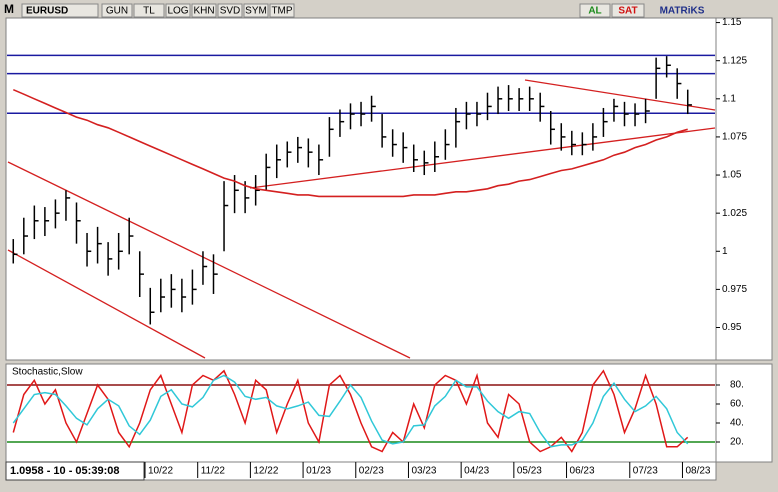  What do you see at coordinates (734, 60) in the screenshot?
I see `y-tick-label: 1.125` at bounding box center [734, 60].